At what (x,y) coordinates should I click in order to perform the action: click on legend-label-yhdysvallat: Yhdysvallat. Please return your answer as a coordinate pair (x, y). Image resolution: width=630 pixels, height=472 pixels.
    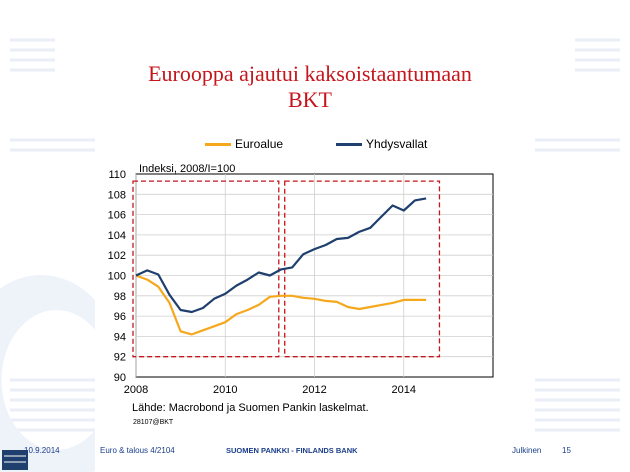
    Looking at the image, I should click on (397, 144).